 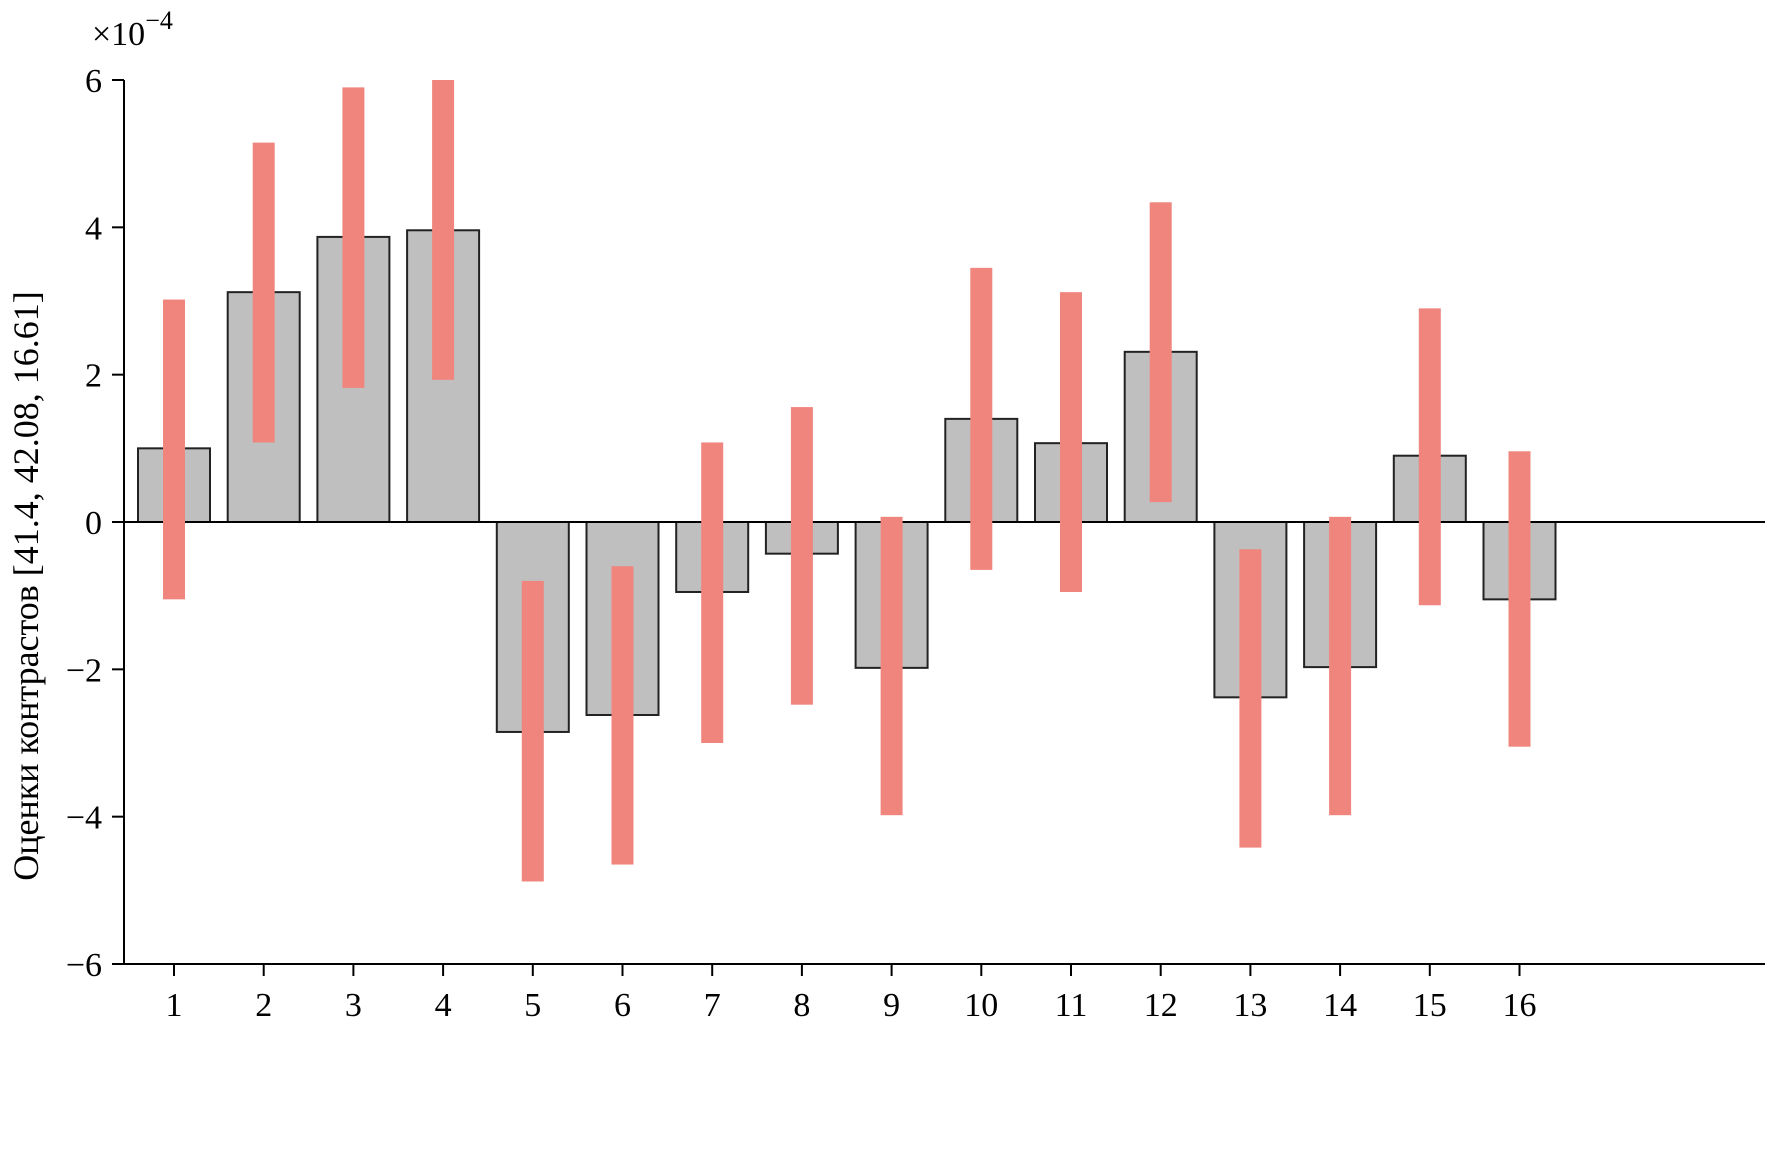 I want to click on y-tick-label--6: −6, so click(x=84, y=965).